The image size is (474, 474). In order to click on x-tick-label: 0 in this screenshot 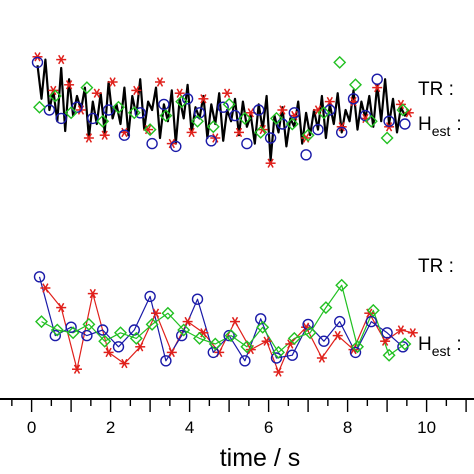, I will do `click(31, 427)`.